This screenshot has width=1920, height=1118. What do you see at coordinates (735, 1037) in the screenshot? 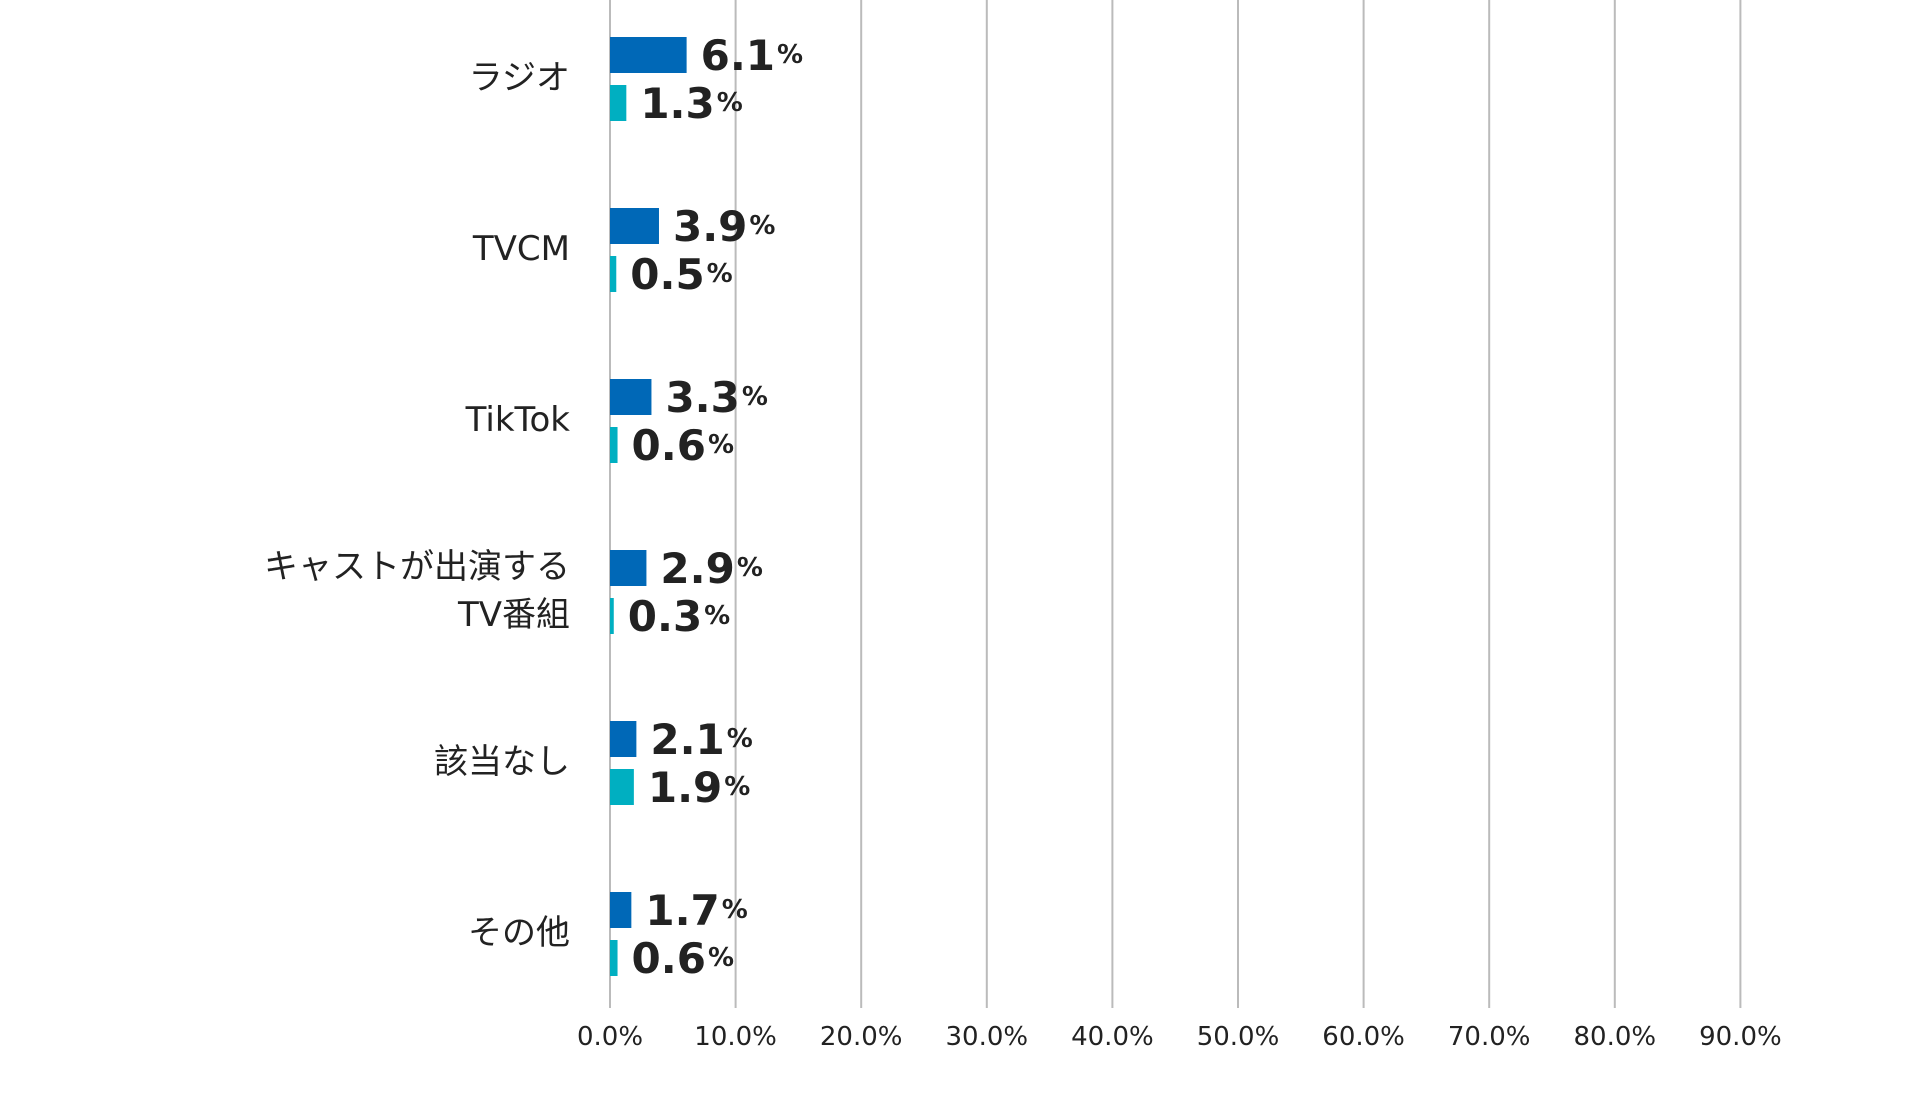
I see `x-tick-label: 10.0%` at bounding box center [735, 1037].